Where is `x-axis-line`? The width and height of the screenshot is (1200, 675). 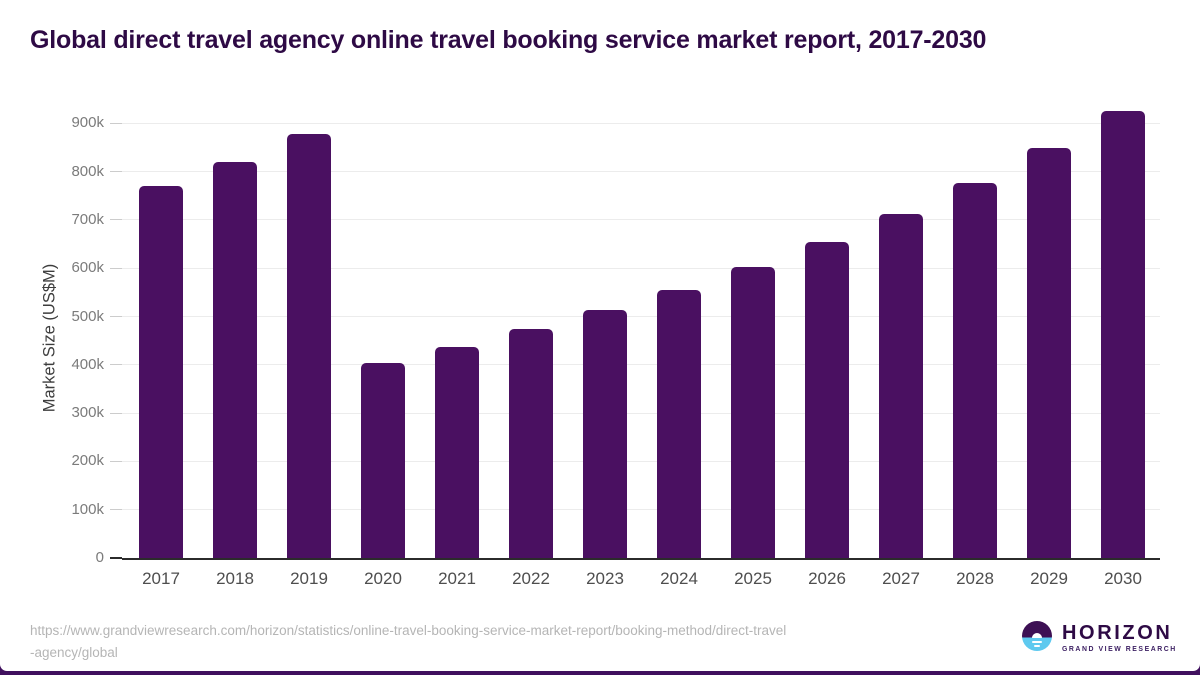
x-axis-line is located at coordinates (641, 559).